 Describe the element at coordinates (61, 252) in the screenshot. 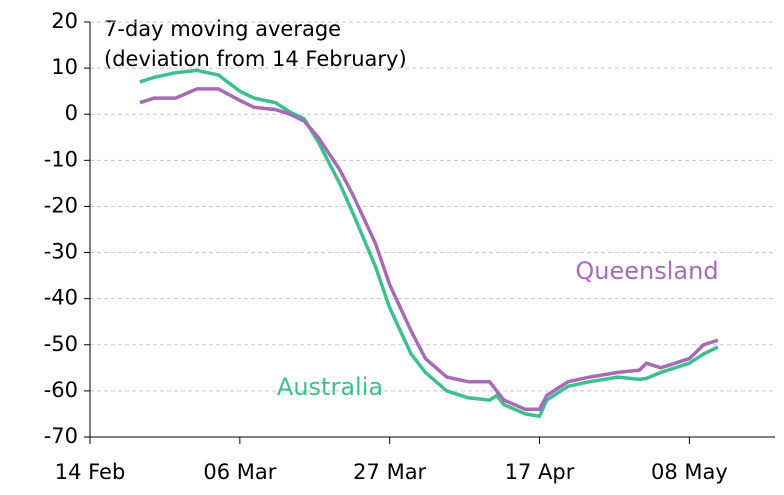

I see `y-tick-label: -30` at that location.